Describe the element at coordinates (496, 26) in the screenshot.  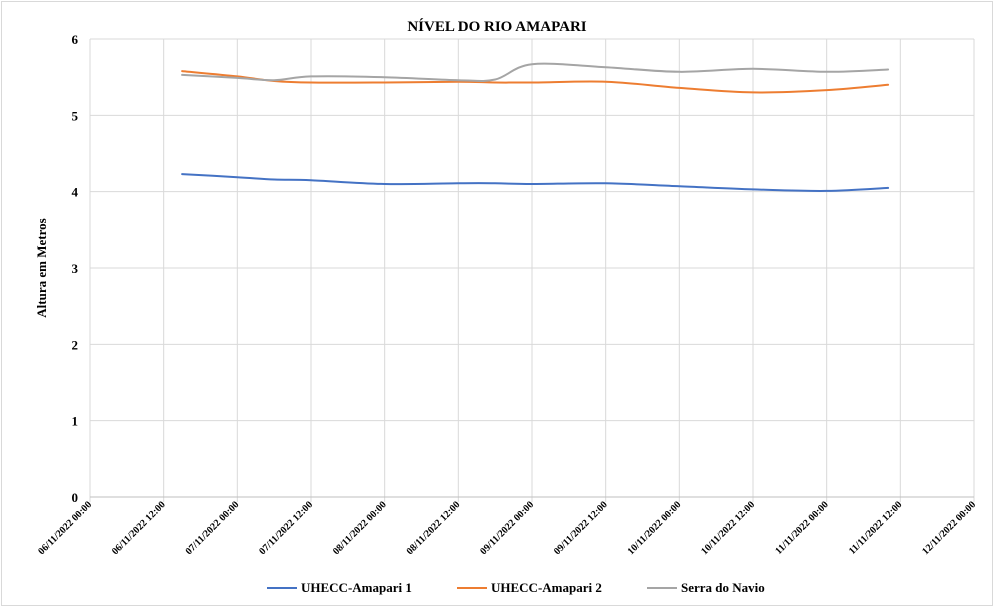
I see `chart-title: NÍVEL DO RIO AMAPARI` at that location.